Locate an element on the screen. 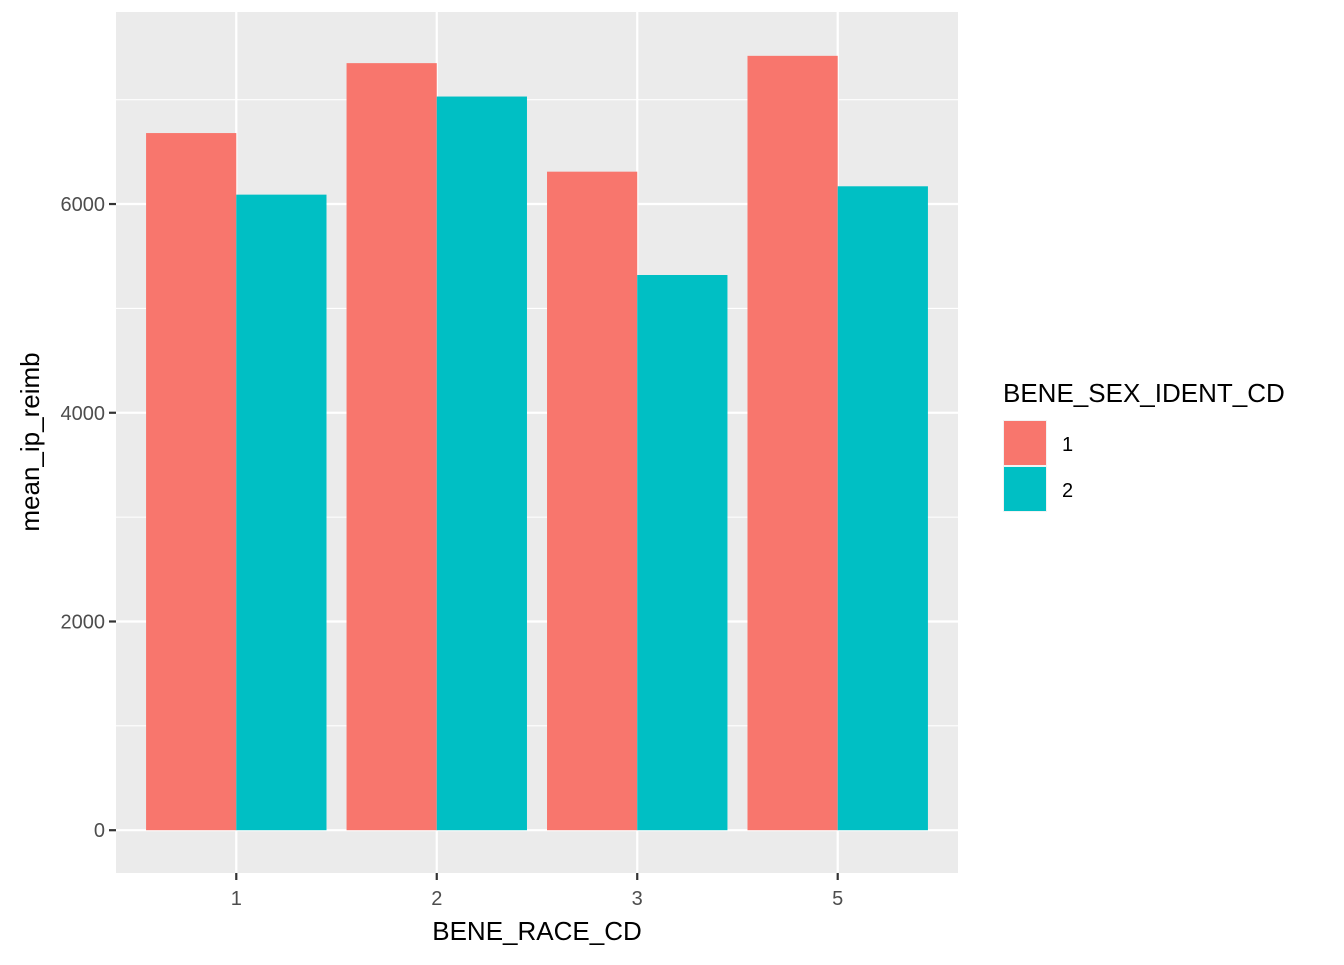 This screenshot has height=965, width=1344. x-axis-title: BENE_RACE_CD is located at coordinates (537, 931).